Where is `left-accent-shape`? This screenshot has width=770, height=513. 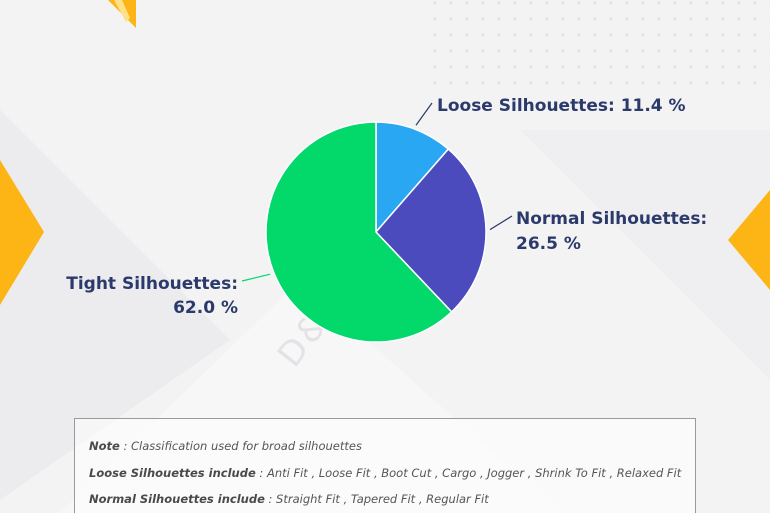 left-accent-shape is located at coordinates (22, 232).